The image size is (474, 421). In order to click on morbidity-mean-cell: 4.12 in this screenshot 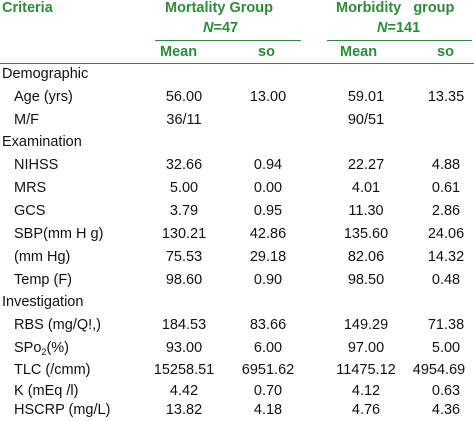, I will do `click(366, 391)`.